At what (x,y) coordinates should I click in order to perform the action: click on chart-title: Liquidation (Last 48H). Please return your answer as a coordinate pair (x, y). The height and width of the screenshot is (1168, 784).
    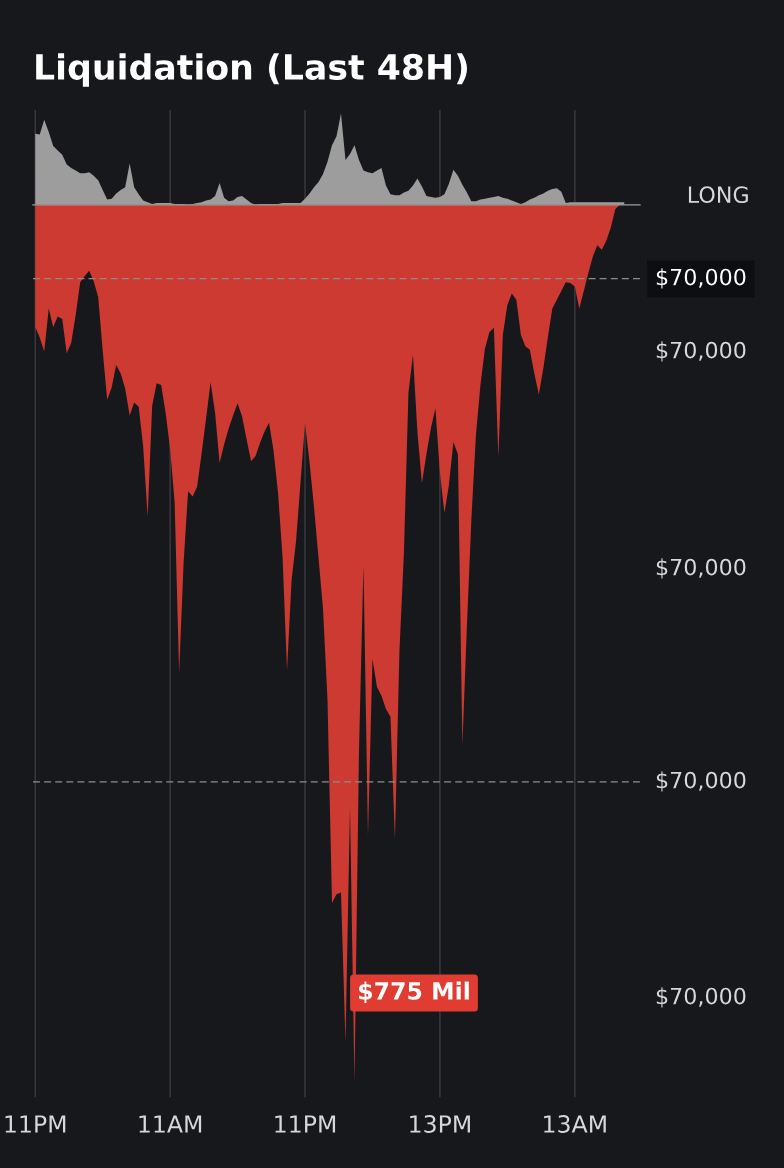
    Looking at the image, I should click on (251, 70).